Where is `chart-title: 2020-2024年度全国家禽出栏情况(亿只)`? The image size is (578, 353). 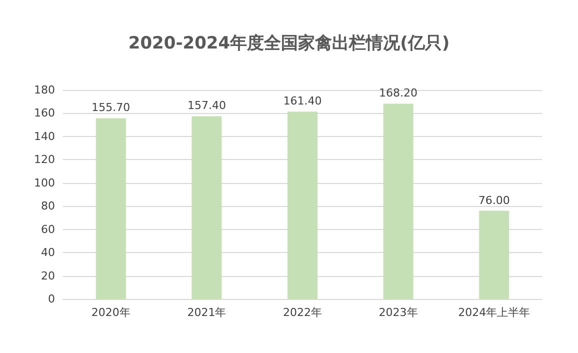 chart-title: 2020-2024年度全国家禽出栏情况(亿只) is located at coordinates (289, 44).